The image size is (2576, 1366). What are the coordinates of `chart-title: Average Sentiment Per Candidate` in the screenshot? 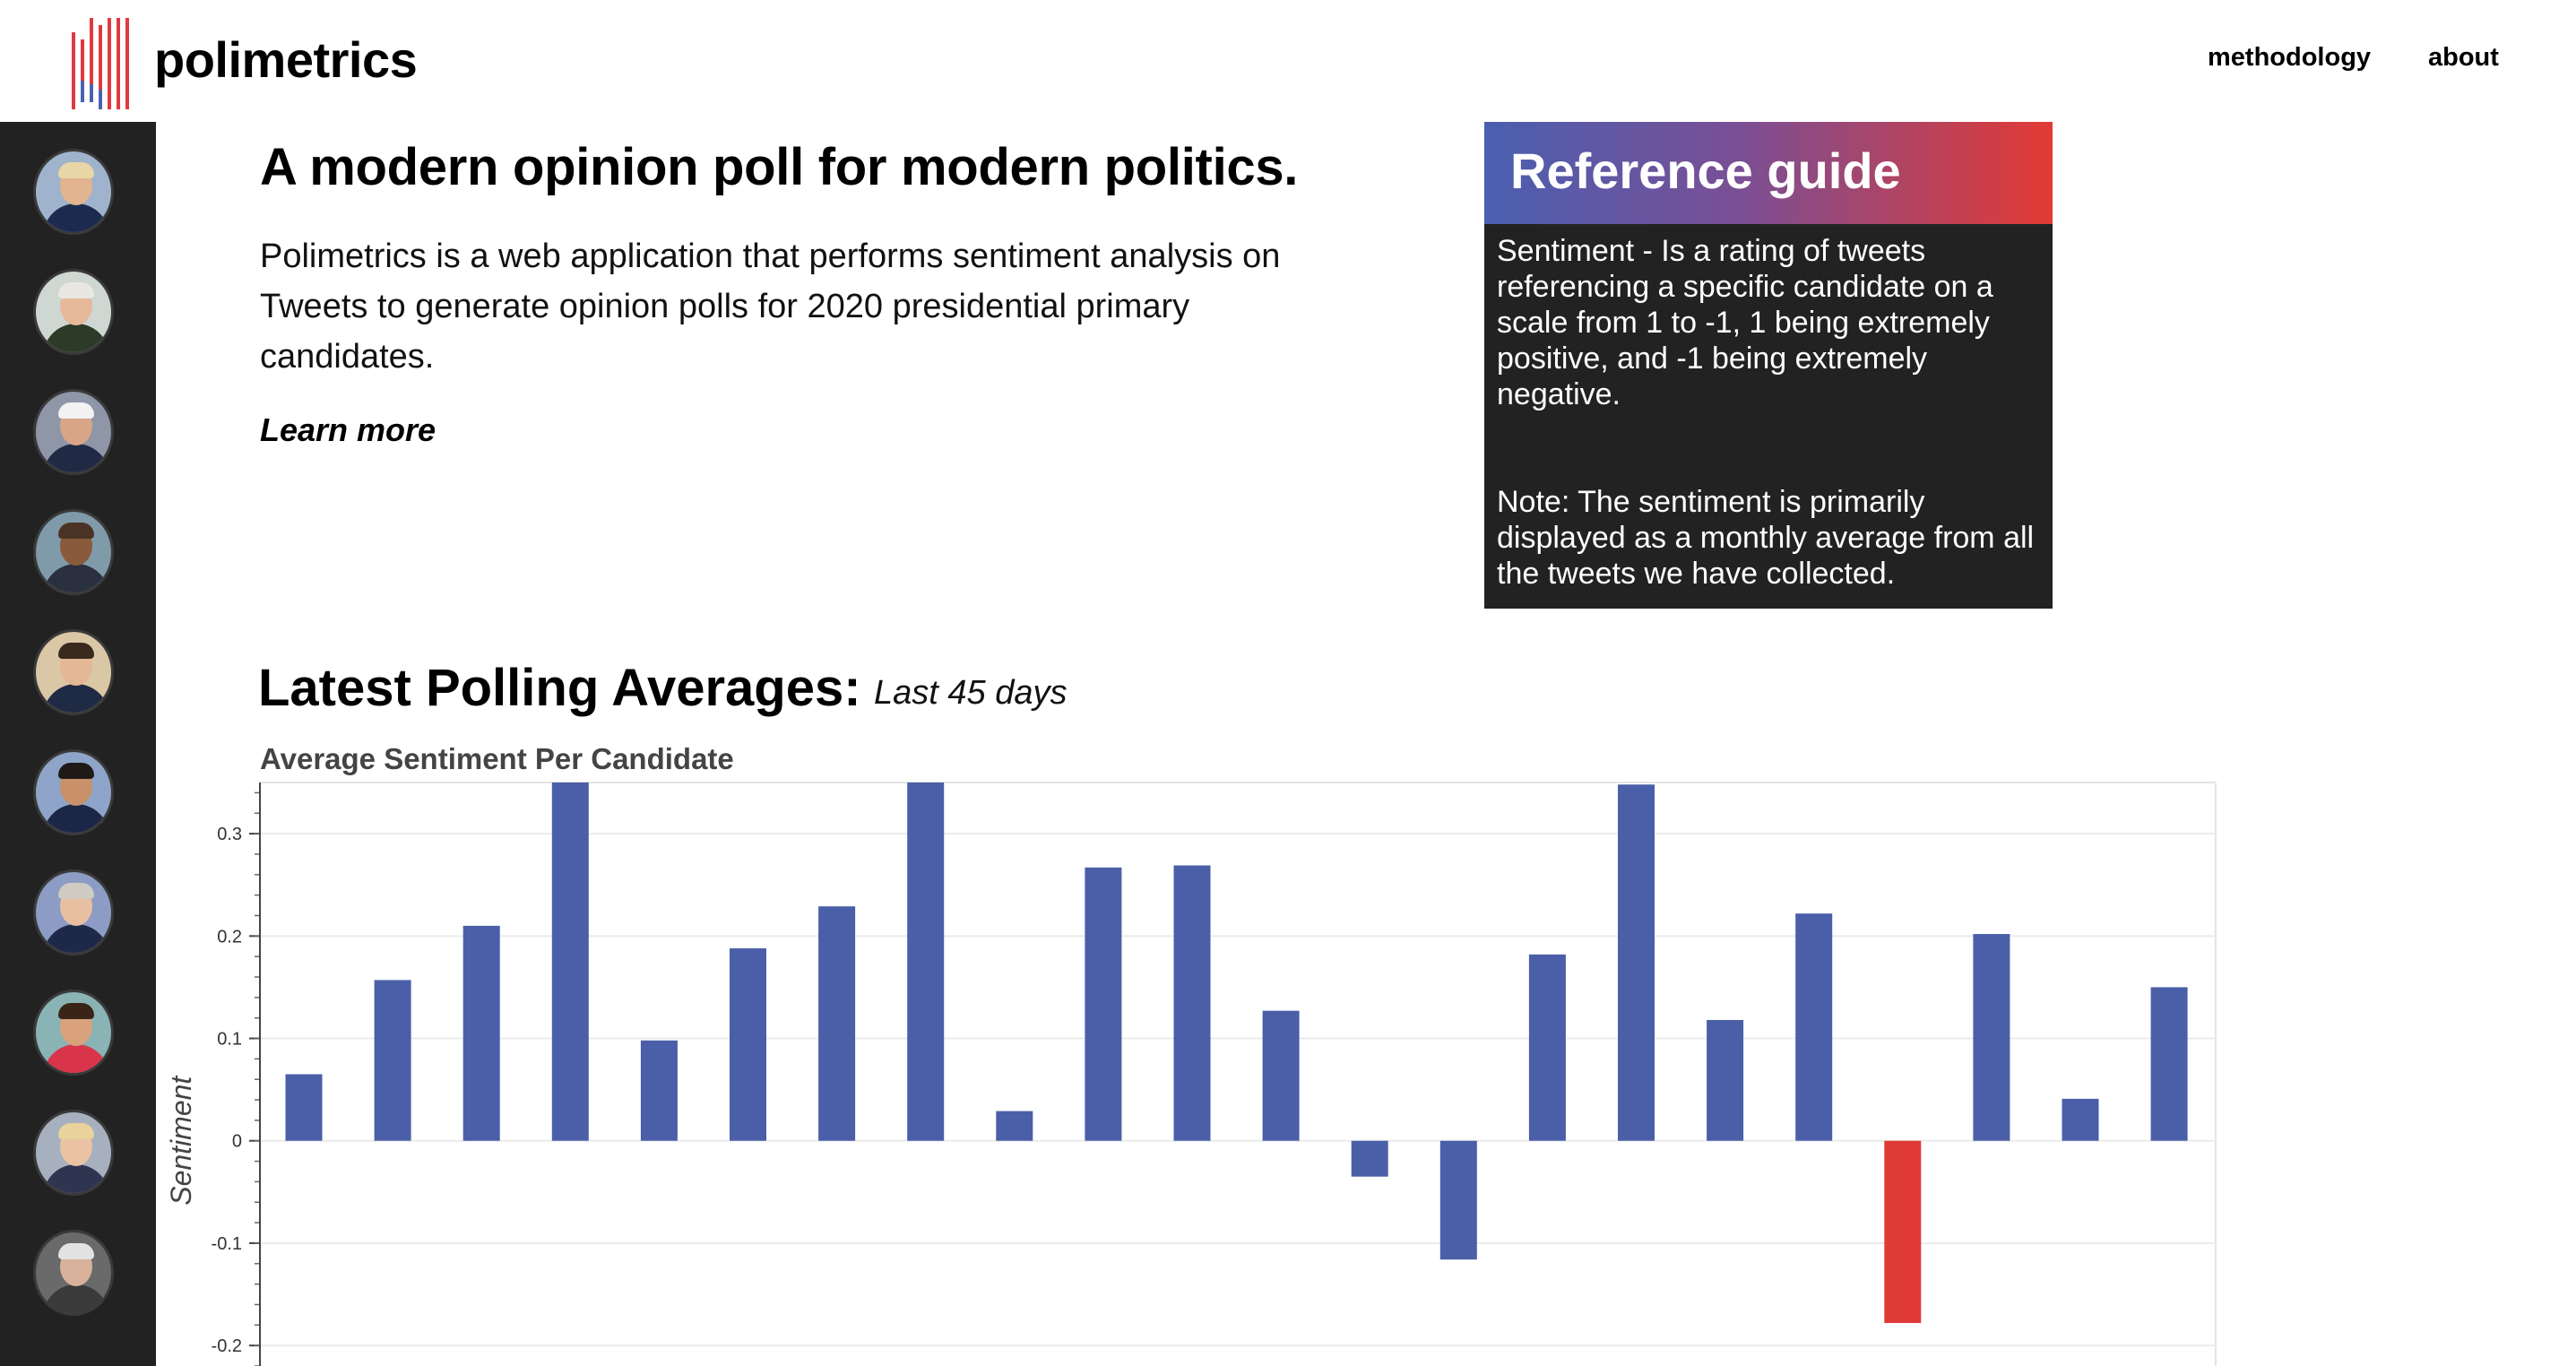 It's located at (497, 759).